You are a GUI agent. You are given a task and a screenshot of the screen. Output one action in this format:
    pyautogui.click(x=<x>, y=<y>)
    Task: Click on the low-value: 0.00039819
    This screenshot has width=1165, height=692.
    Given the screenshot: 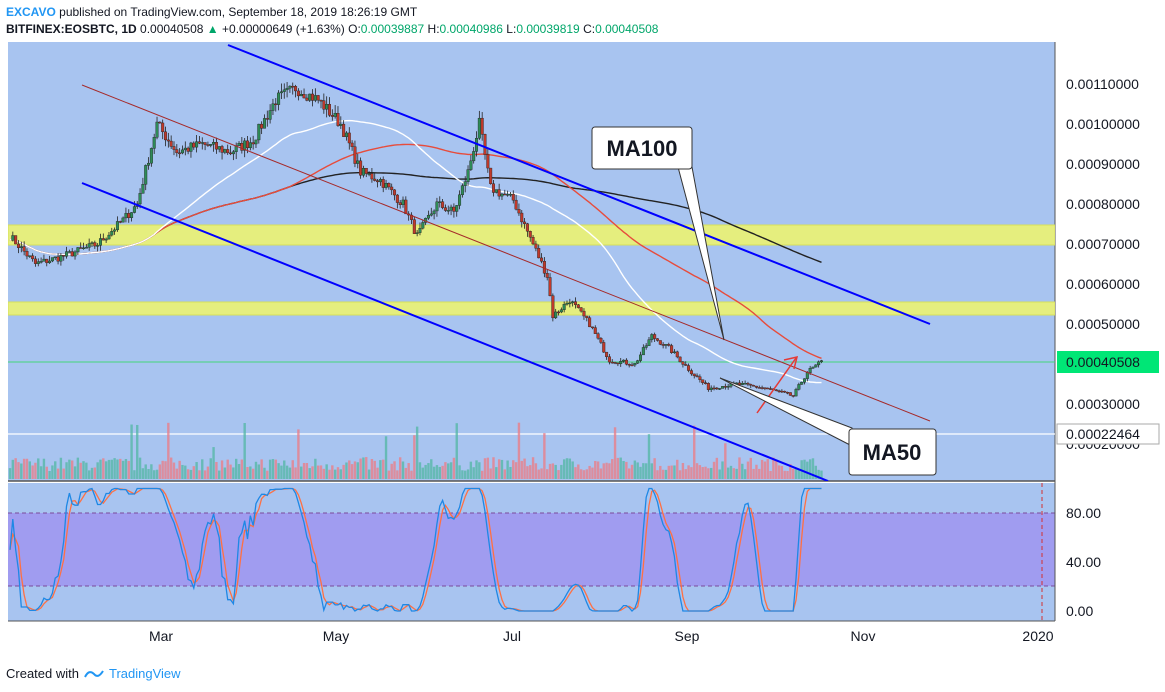 What is the action you would take?
    pyautogui.click(x=548, y=29)
    